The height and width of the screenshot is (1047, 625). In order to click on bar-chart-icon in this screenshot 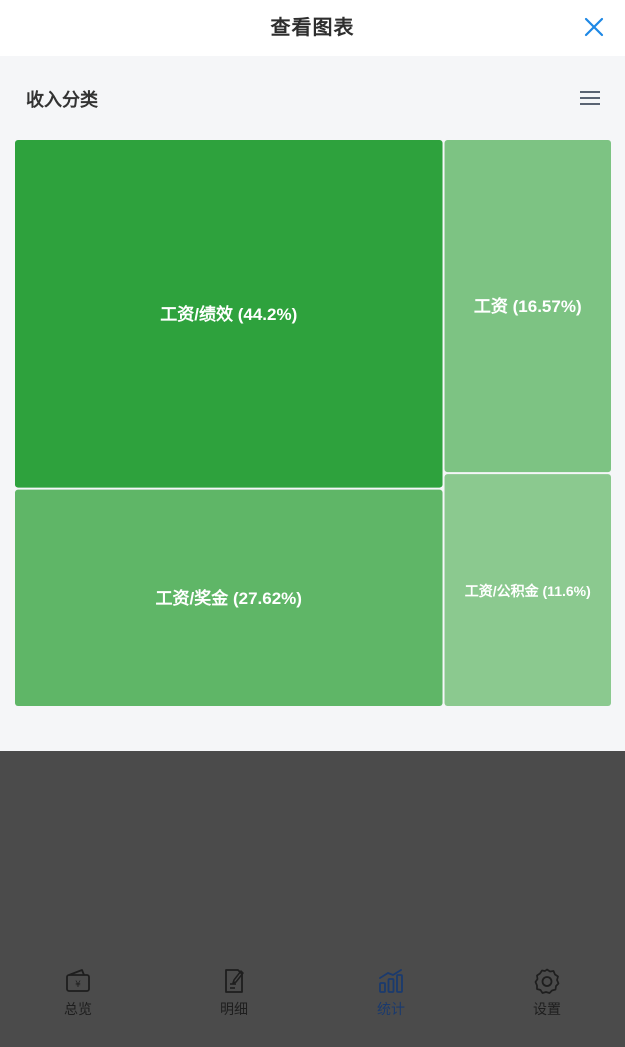, I will do `click(391, 981)`.